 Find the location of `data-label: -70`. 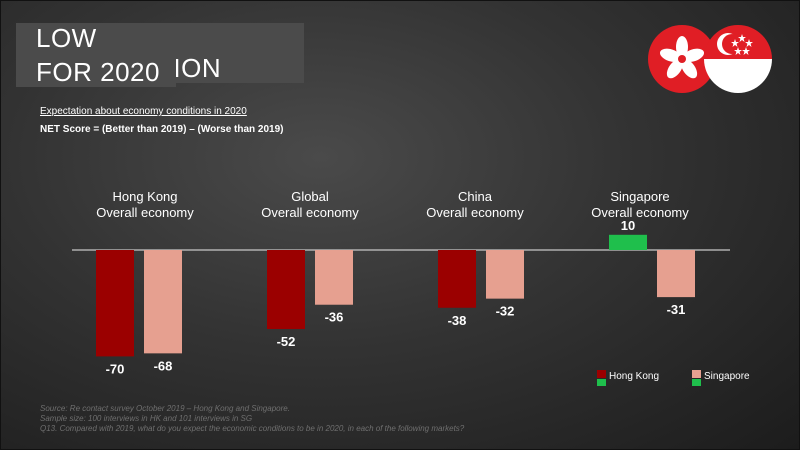

data-label: -70 is located at coordinates (115, 368).